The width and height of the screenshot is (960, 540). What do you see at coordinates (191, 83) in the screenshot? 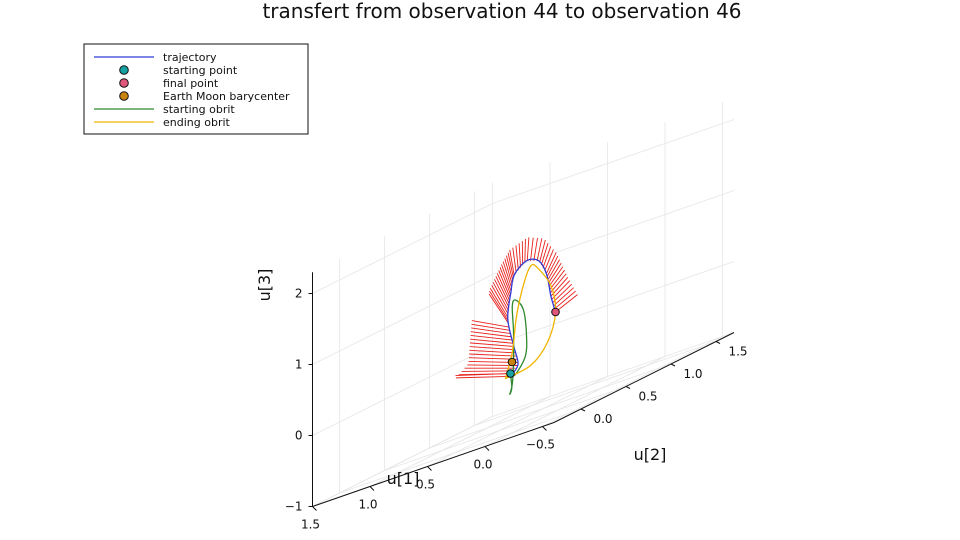
I see `legend-label: final point` at bounding box center [191, 83].